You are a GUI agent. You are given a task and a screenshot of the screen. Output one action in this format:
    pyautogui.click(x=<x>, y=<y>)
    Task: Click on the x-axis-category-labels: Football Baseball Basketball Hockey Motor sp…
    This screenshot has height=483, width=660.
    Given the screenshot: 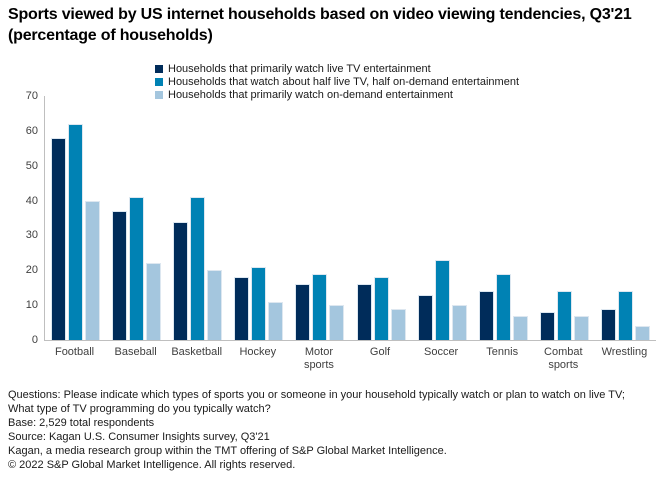 What is the action you would take?
    pyautogui.click(x=349, y=359)
    